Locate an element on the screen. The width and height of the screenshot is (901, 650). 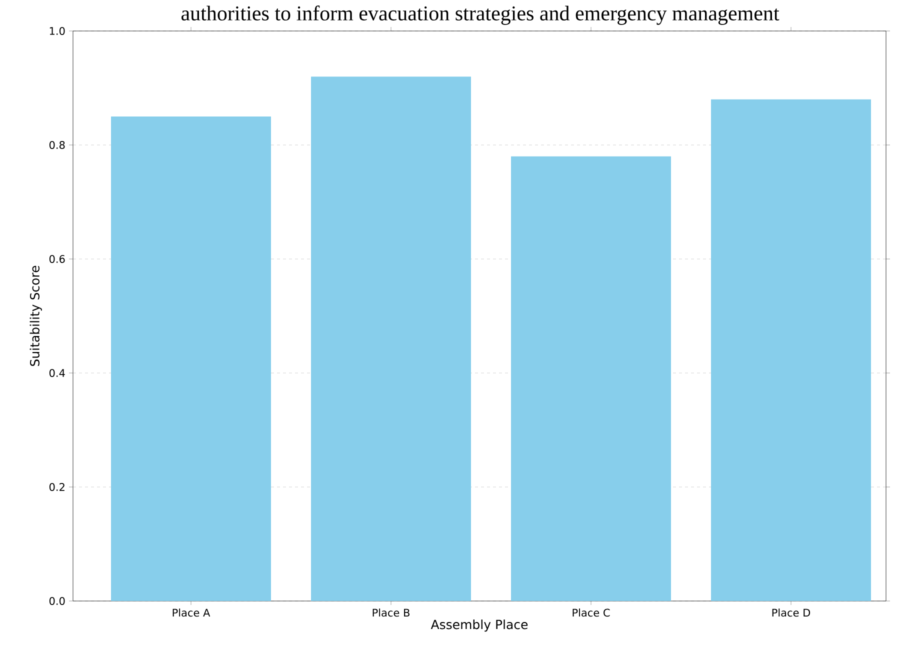
y-axis-title: Suitability Score is located at coordinates (36, 316).